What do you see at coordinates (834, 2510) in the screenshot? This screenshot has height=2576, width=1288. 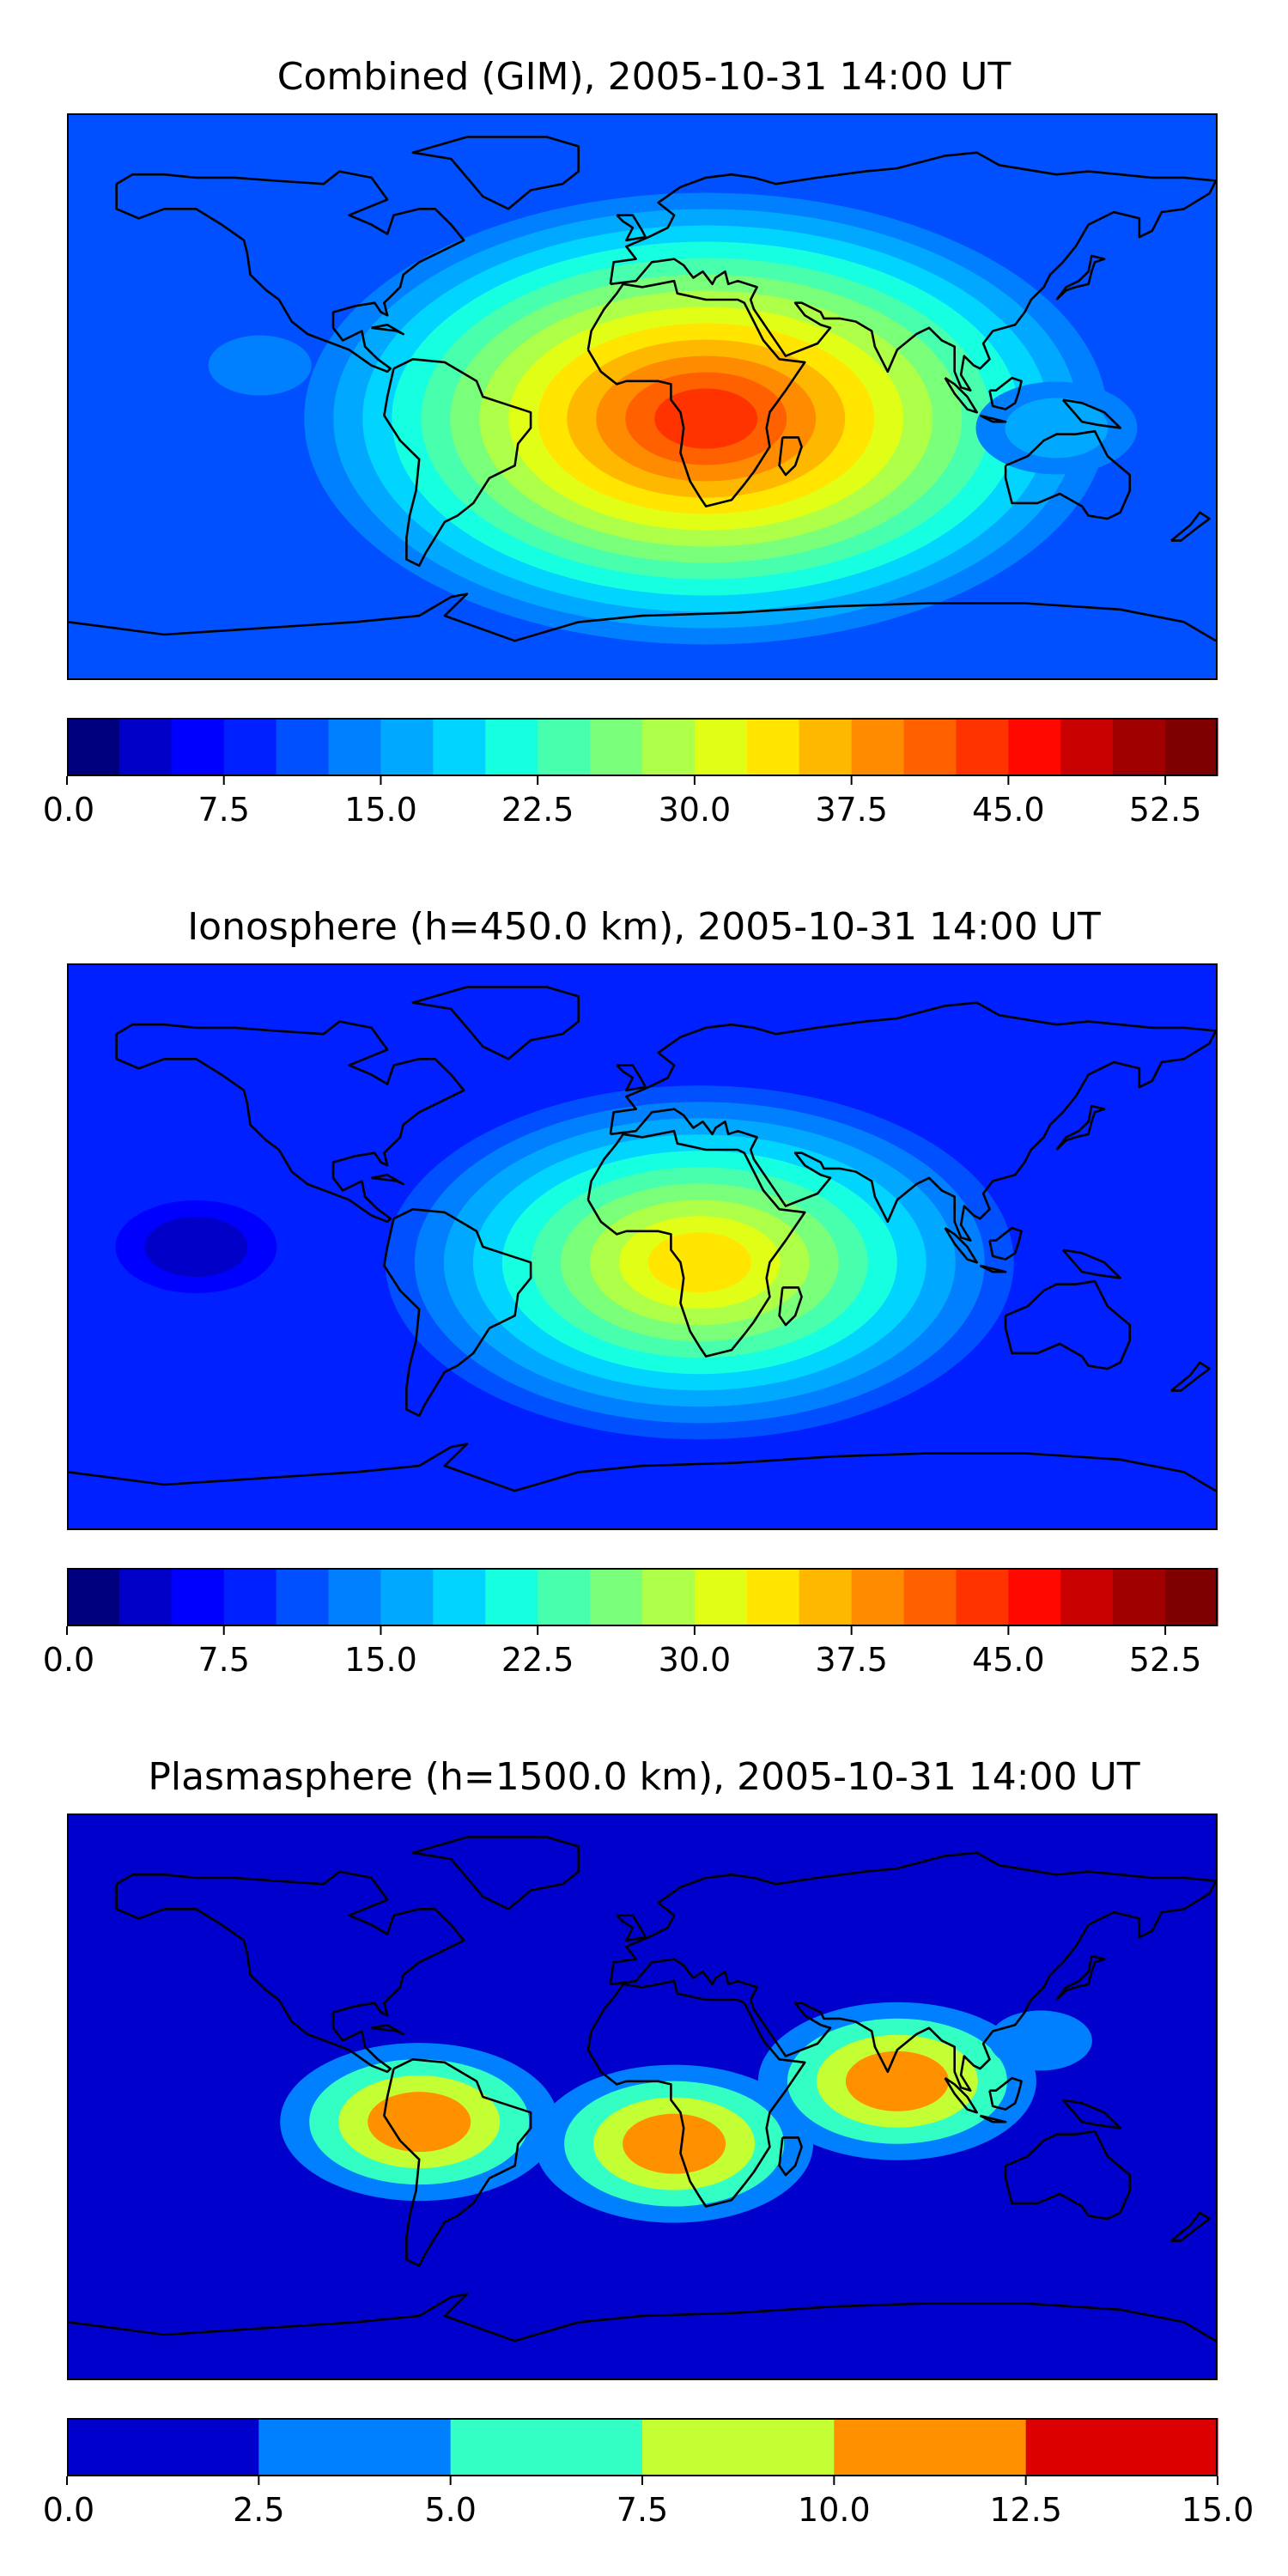 I see `colorbar-tick-label: 10.0` at bounding box center [834, 2510].